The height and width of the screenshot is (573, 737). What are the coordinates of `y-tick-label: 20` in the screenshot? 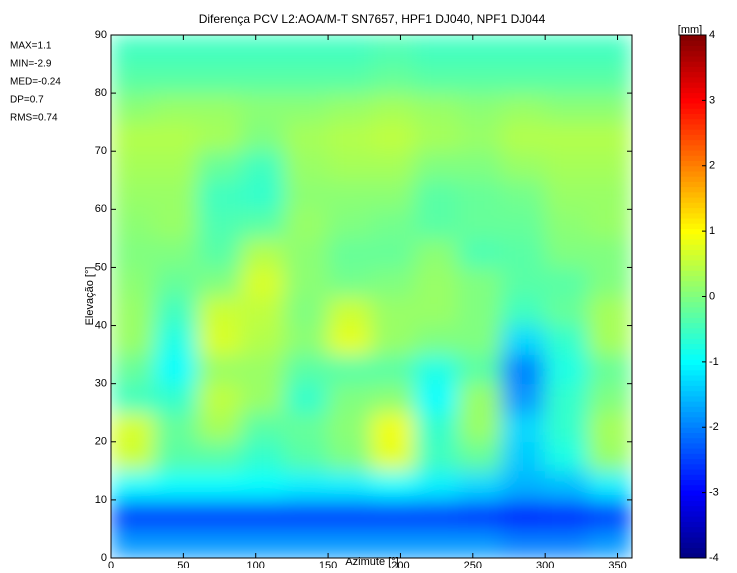 It's located at (101, 442).